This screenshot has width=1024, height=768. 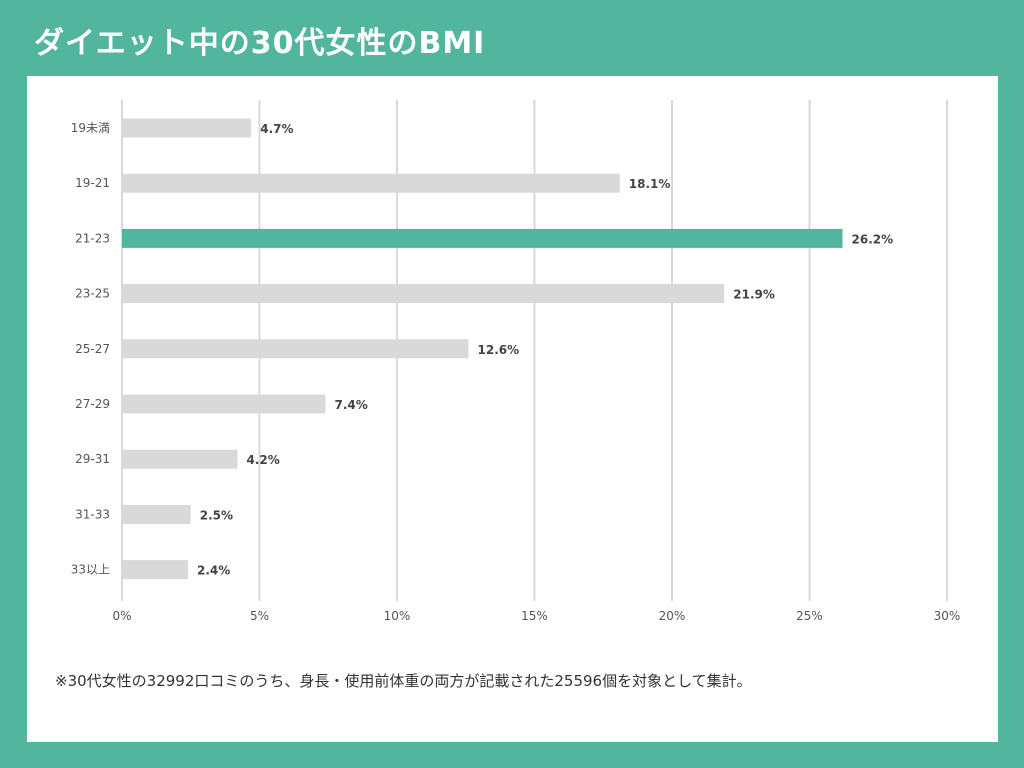 What do you see at coordinates (92, 349) in the screenshot?
I see `y-category-label: 25-27` at bounding box center [92, 349].